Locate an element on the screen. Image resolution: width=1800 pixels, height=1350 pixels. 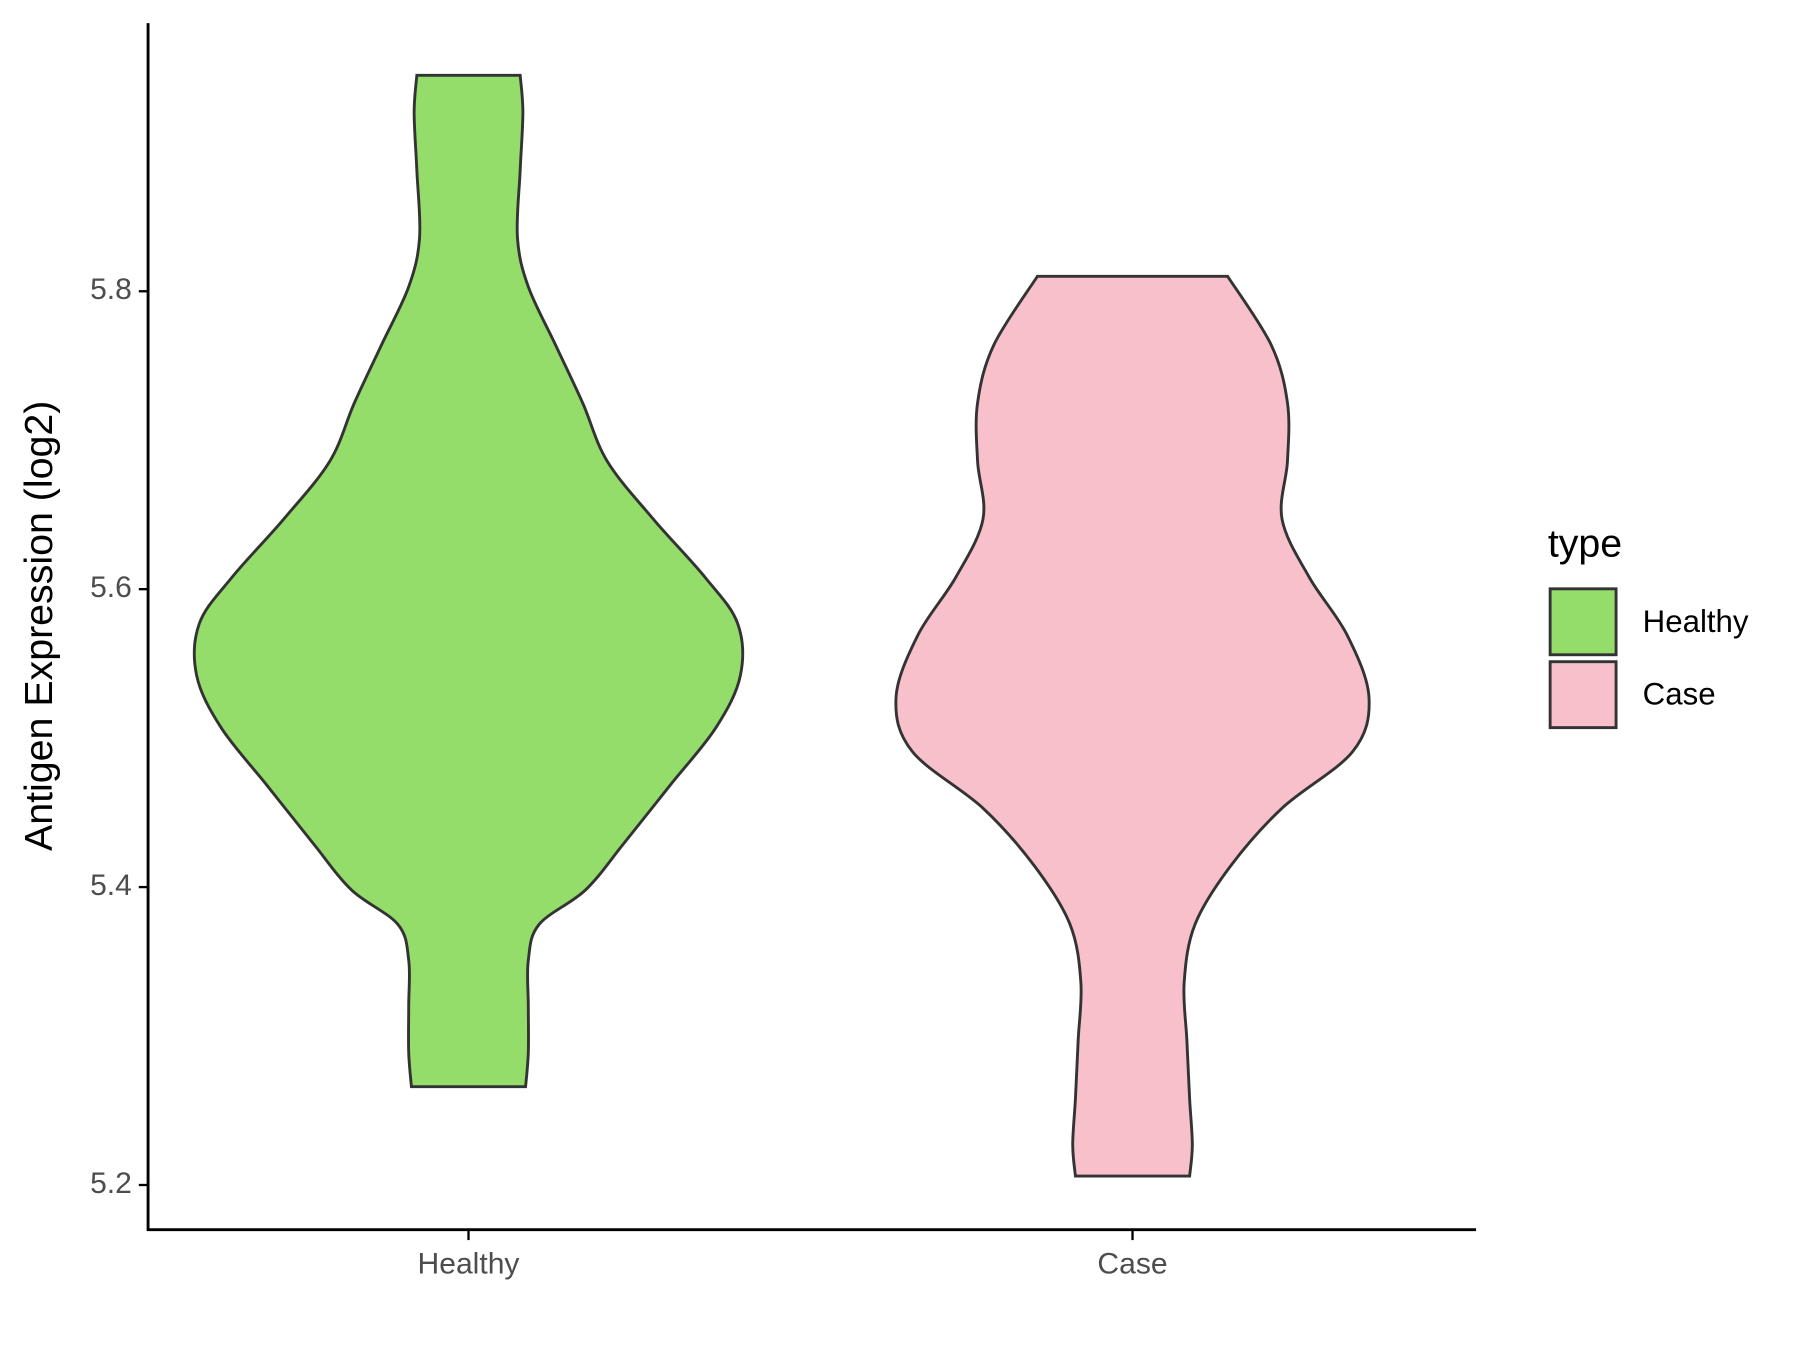
legend-label: Healthy is located at coordinates (1696, 621).